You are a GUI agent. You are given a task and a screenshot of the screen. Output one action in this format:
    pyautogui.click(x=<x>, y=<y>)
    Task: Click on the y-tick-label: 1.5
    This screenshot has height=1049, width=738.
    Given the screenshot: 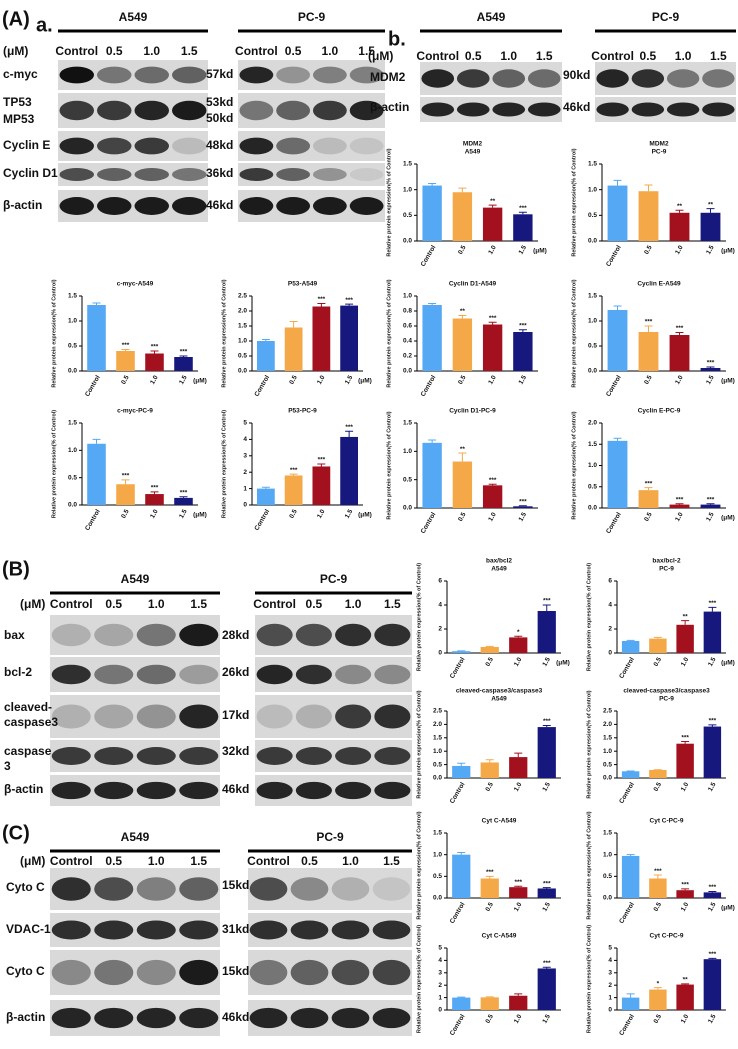 What is the action you would take?
    pyautogui.click(x=407, y=423)
    